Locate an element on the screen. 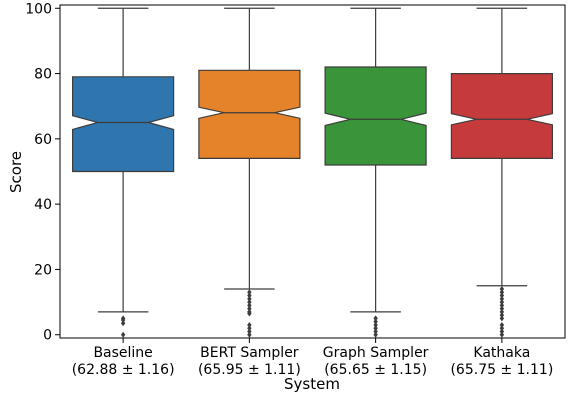  x-tick-sublabel: (62.88 ± 1.16) is located at coordinates (123, 370).